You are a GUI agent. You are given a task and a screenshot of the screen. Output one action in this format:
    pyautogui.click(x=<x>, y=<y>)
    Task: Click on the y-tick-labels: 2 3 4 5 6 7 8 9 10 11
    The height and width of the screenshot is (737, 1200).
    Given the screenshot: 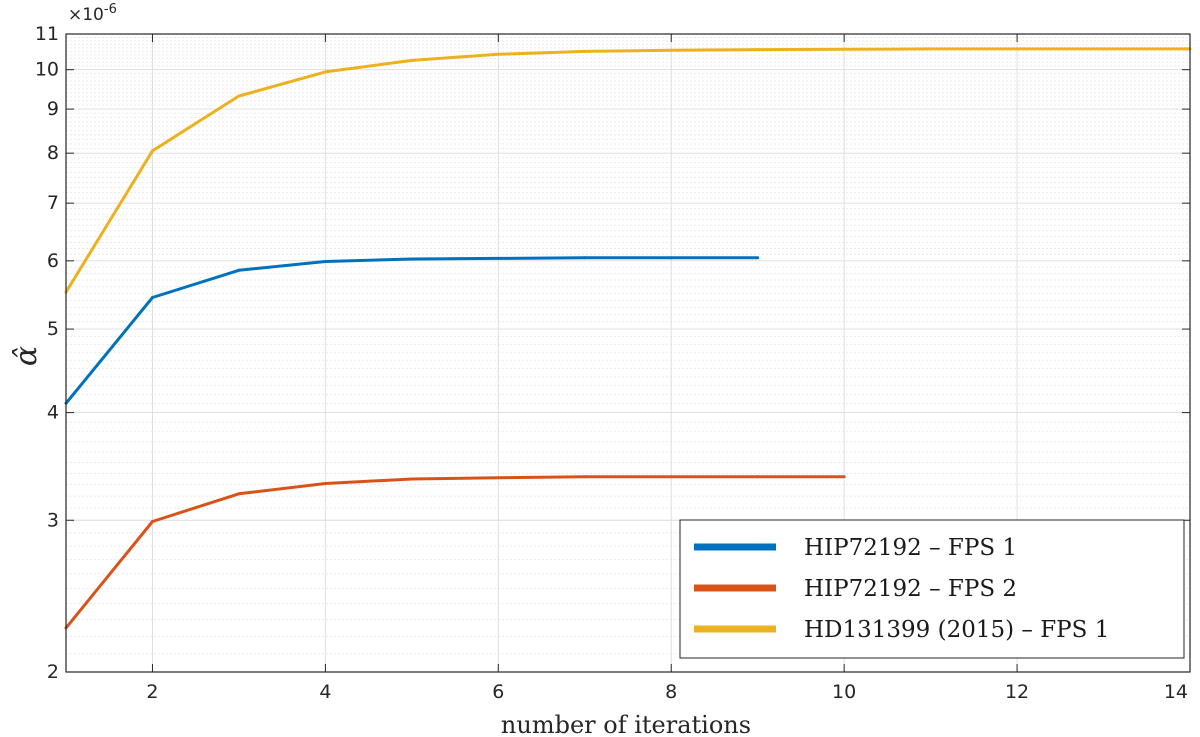 What is the action you would take?
    pyautogui.click(x=47, y=353)
    